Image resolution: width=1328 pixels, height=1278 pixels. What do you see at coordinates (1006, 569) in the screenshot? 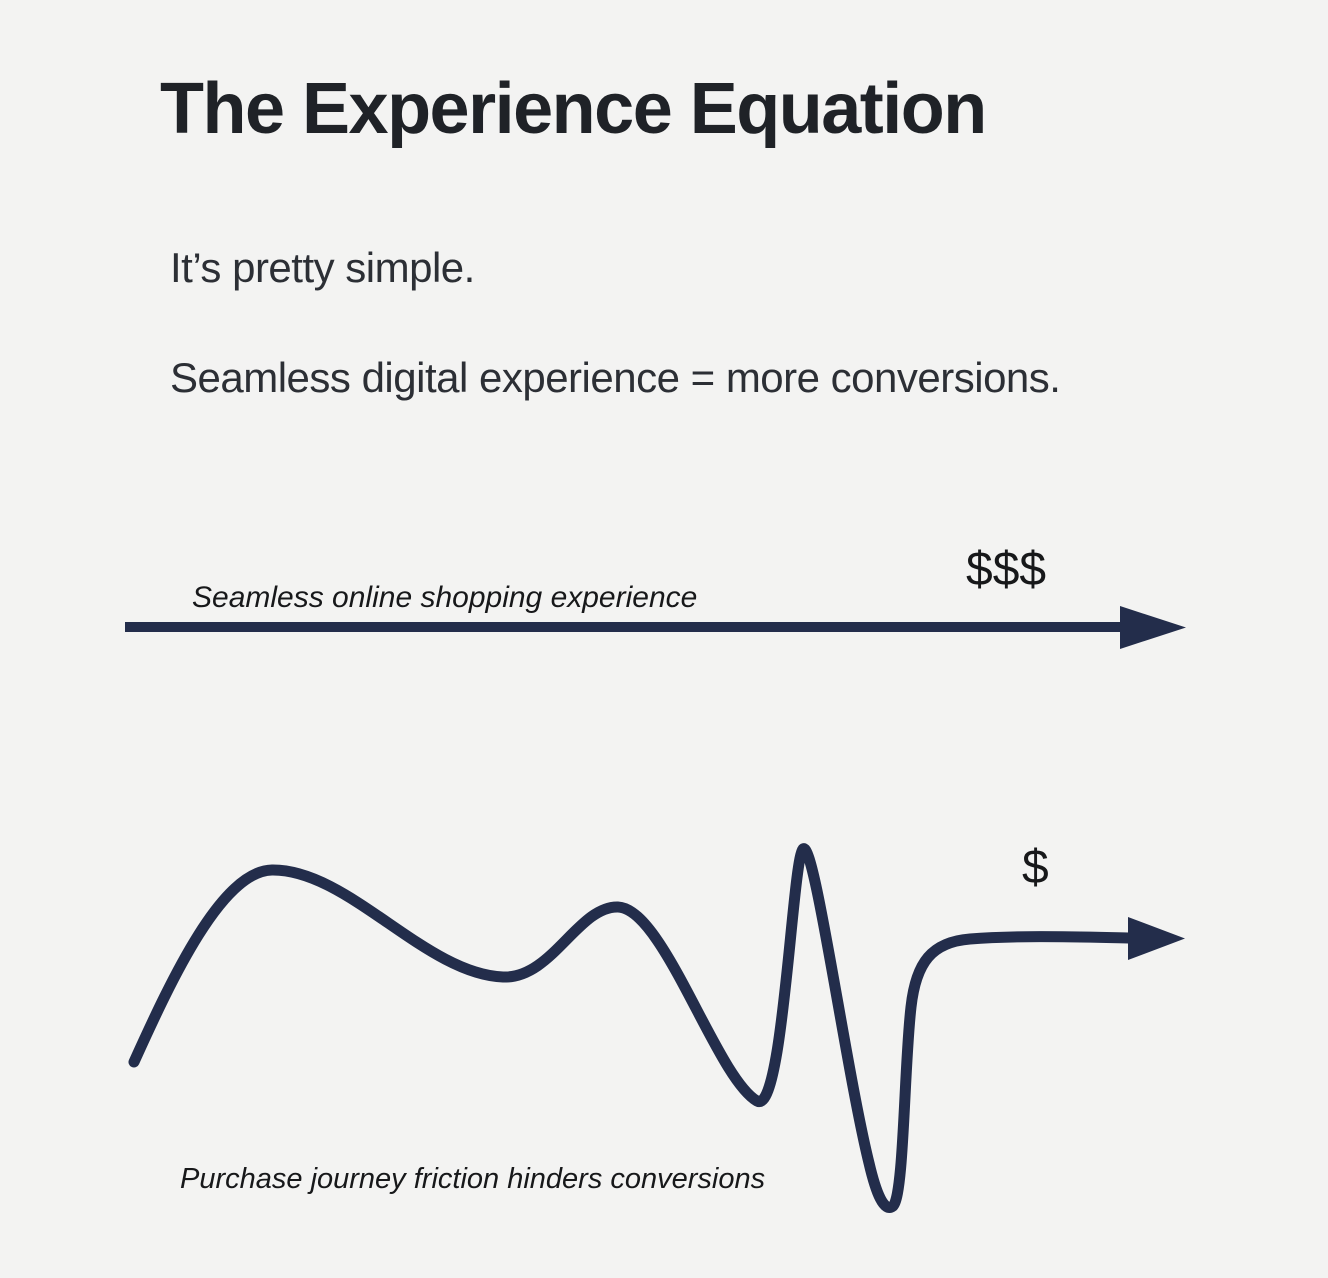
I see `seamless-outcome-dollars: $$$` at bounding box center [1006, 569].